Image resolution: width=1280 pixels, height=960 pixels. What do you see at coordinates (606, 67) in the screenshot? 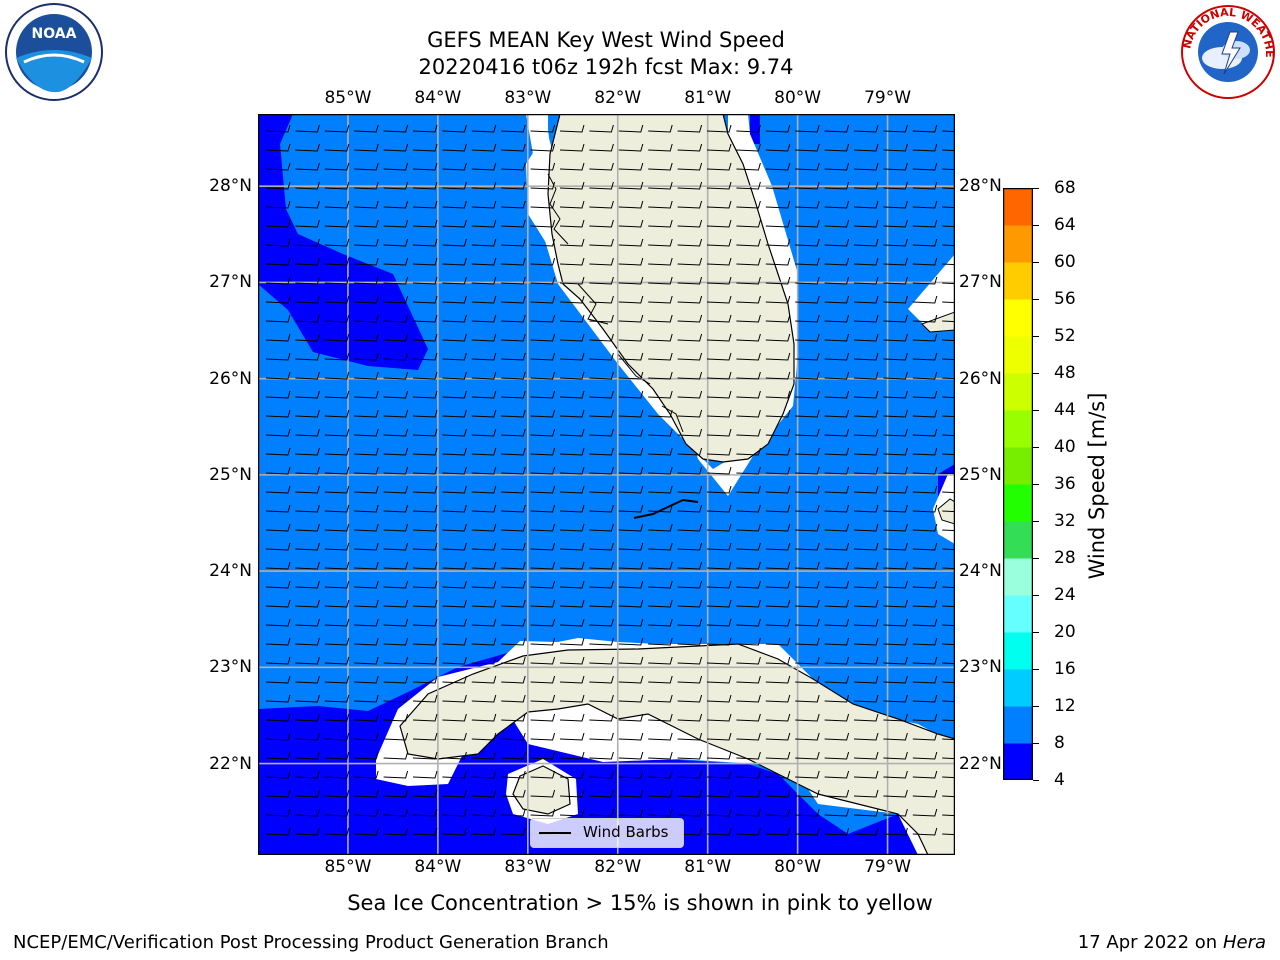
I see `chart-subtitle-forecast: 20220416 t06z 192h fcst Max: 9.74` at bounding box center [606, 67].